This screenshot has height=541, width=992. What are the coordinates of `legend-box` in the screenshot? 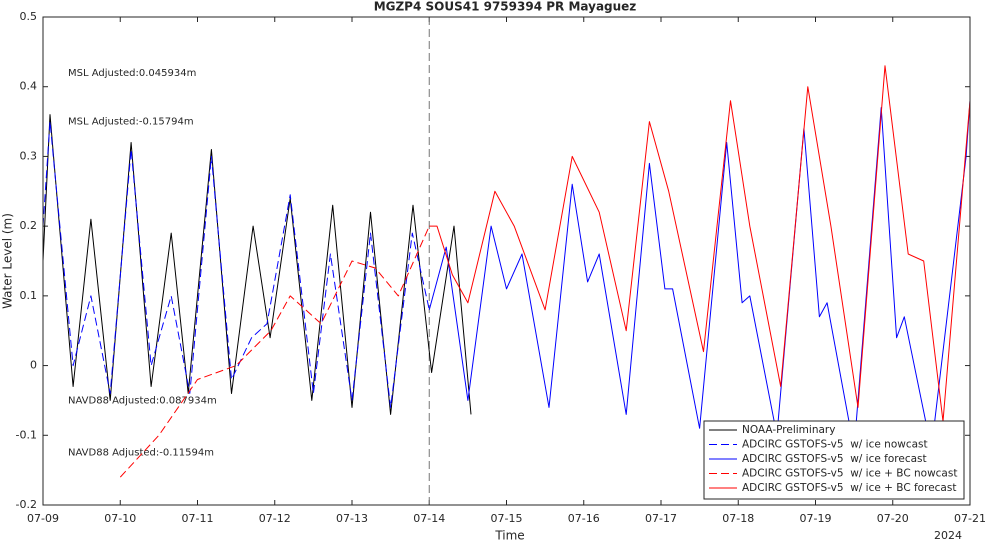 It's located at (834, 460).